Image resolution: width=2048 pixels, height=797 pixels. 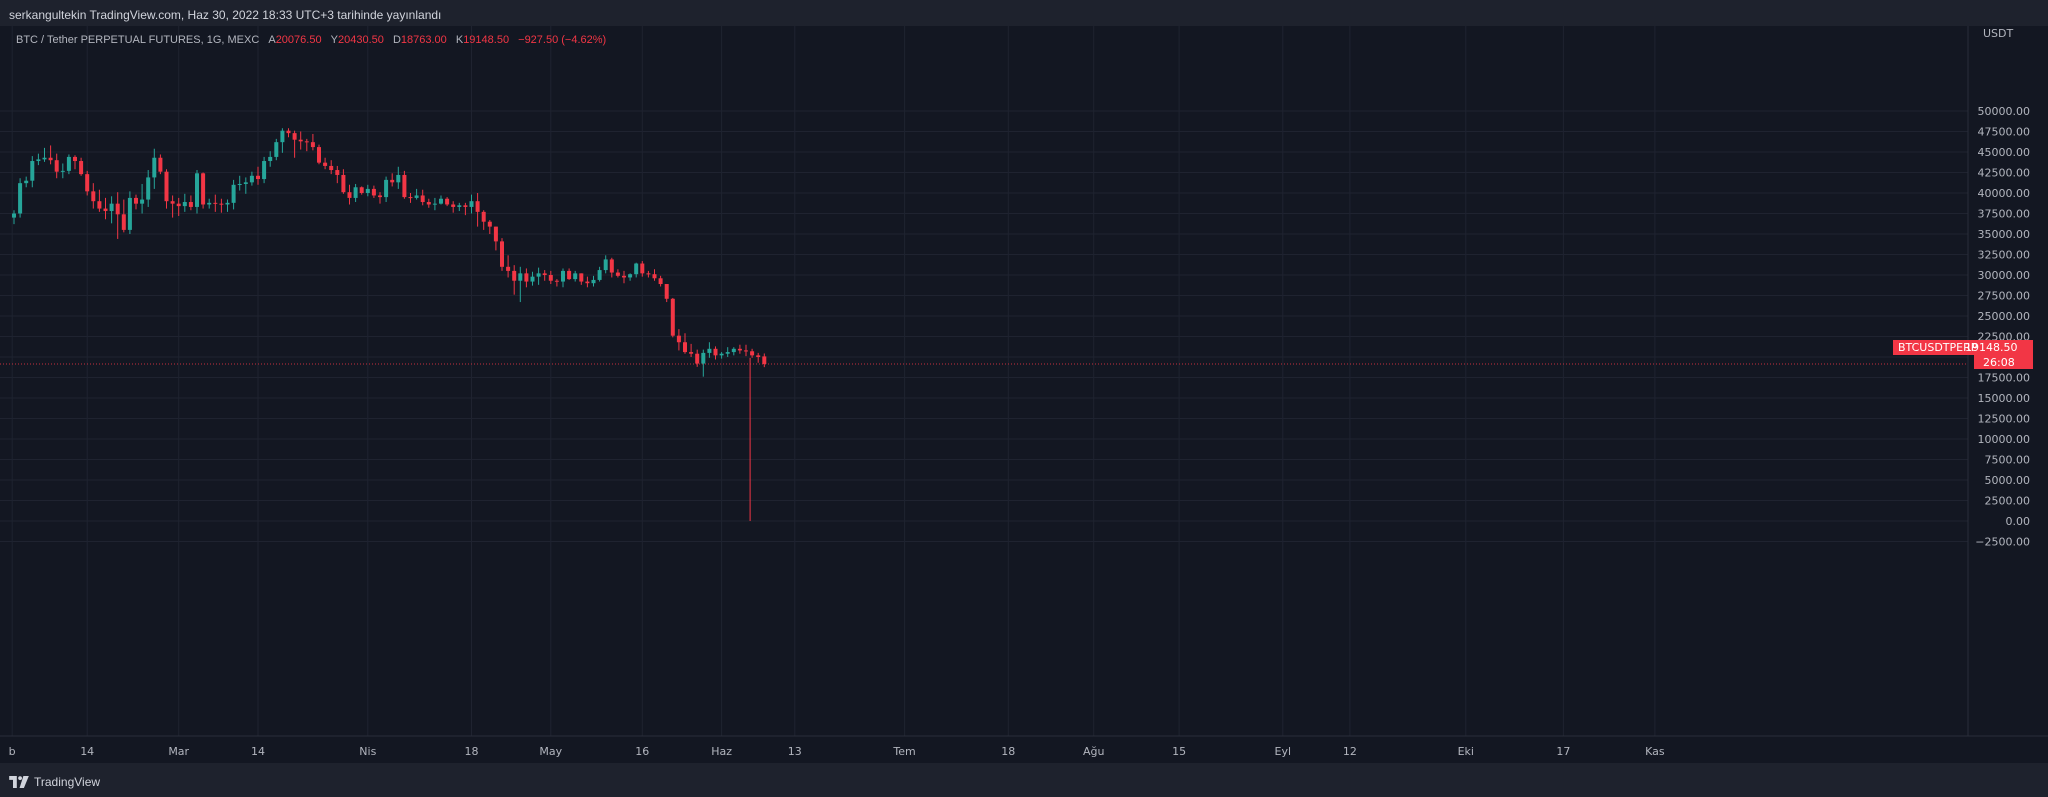 What do you see at coordinates (138, 40) in the screenshot?
I see `symbol-name: BTC / Tether PERPETUAL FUTURES, 1G, MEXC` at bounding box center [138, 40].